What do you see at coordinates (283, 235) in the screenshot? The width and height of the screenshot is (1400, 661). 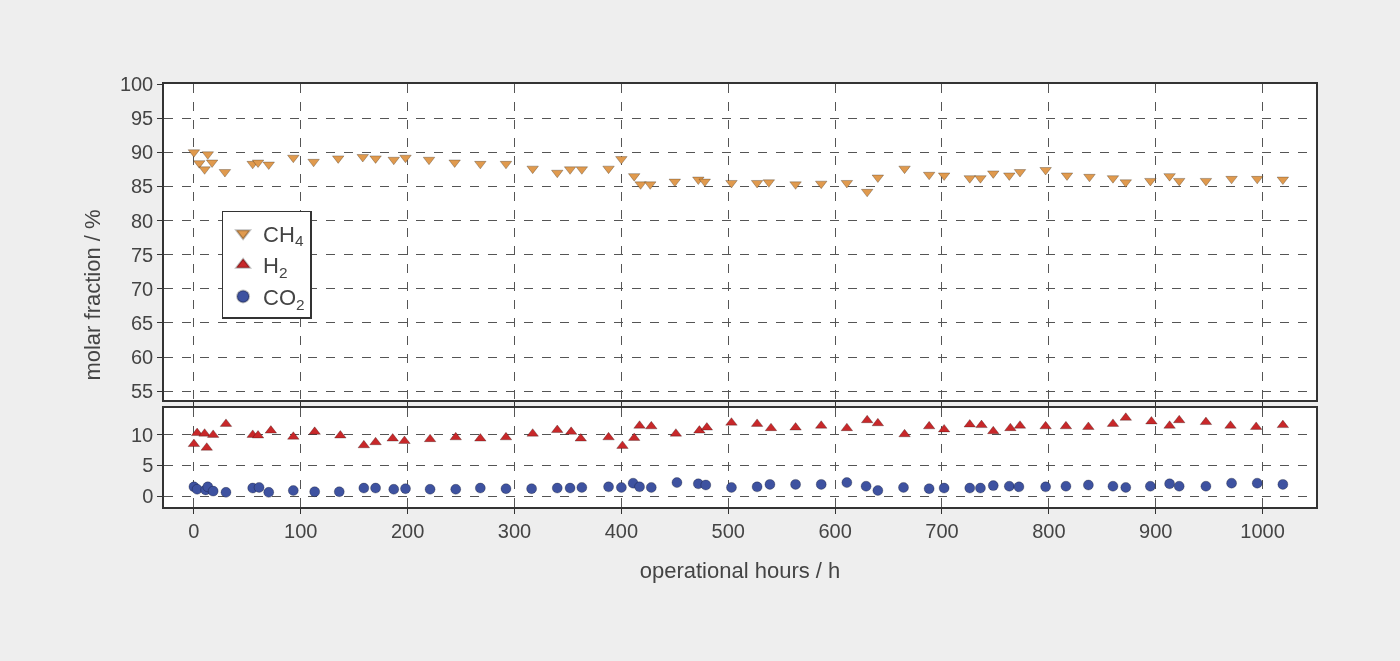 I see `legend-label: CH$_{4}$` at bounding box center [283, 235].